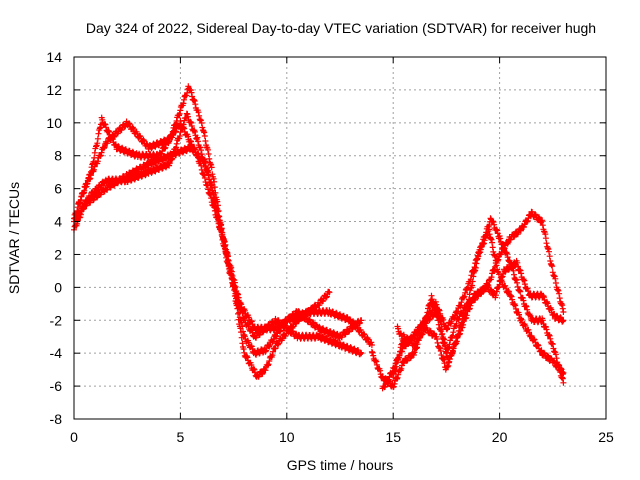 This screenshot has height=480, width=640. I want to click on x-tick-label: 0, so click(74, 437).